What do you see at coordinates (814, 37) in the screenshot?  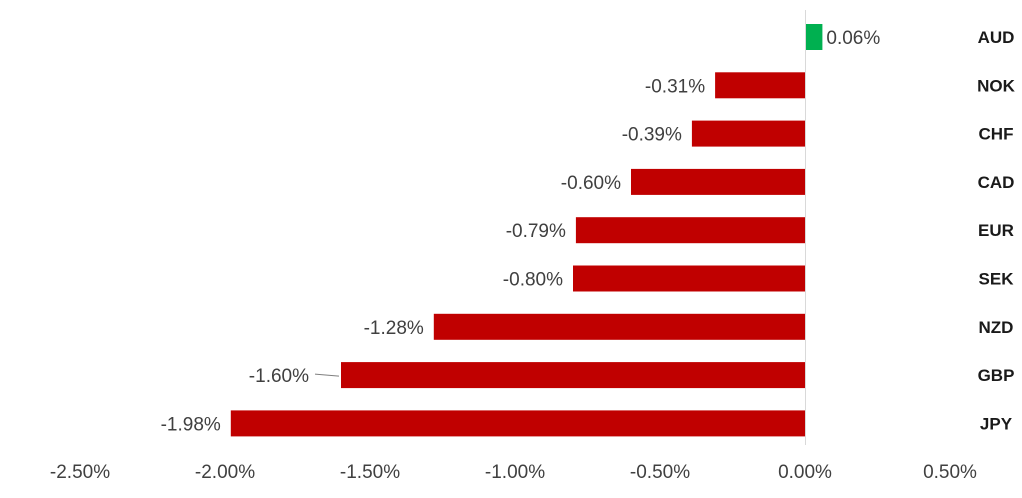 I see `bar-aud` at bounding box center [814, 37].